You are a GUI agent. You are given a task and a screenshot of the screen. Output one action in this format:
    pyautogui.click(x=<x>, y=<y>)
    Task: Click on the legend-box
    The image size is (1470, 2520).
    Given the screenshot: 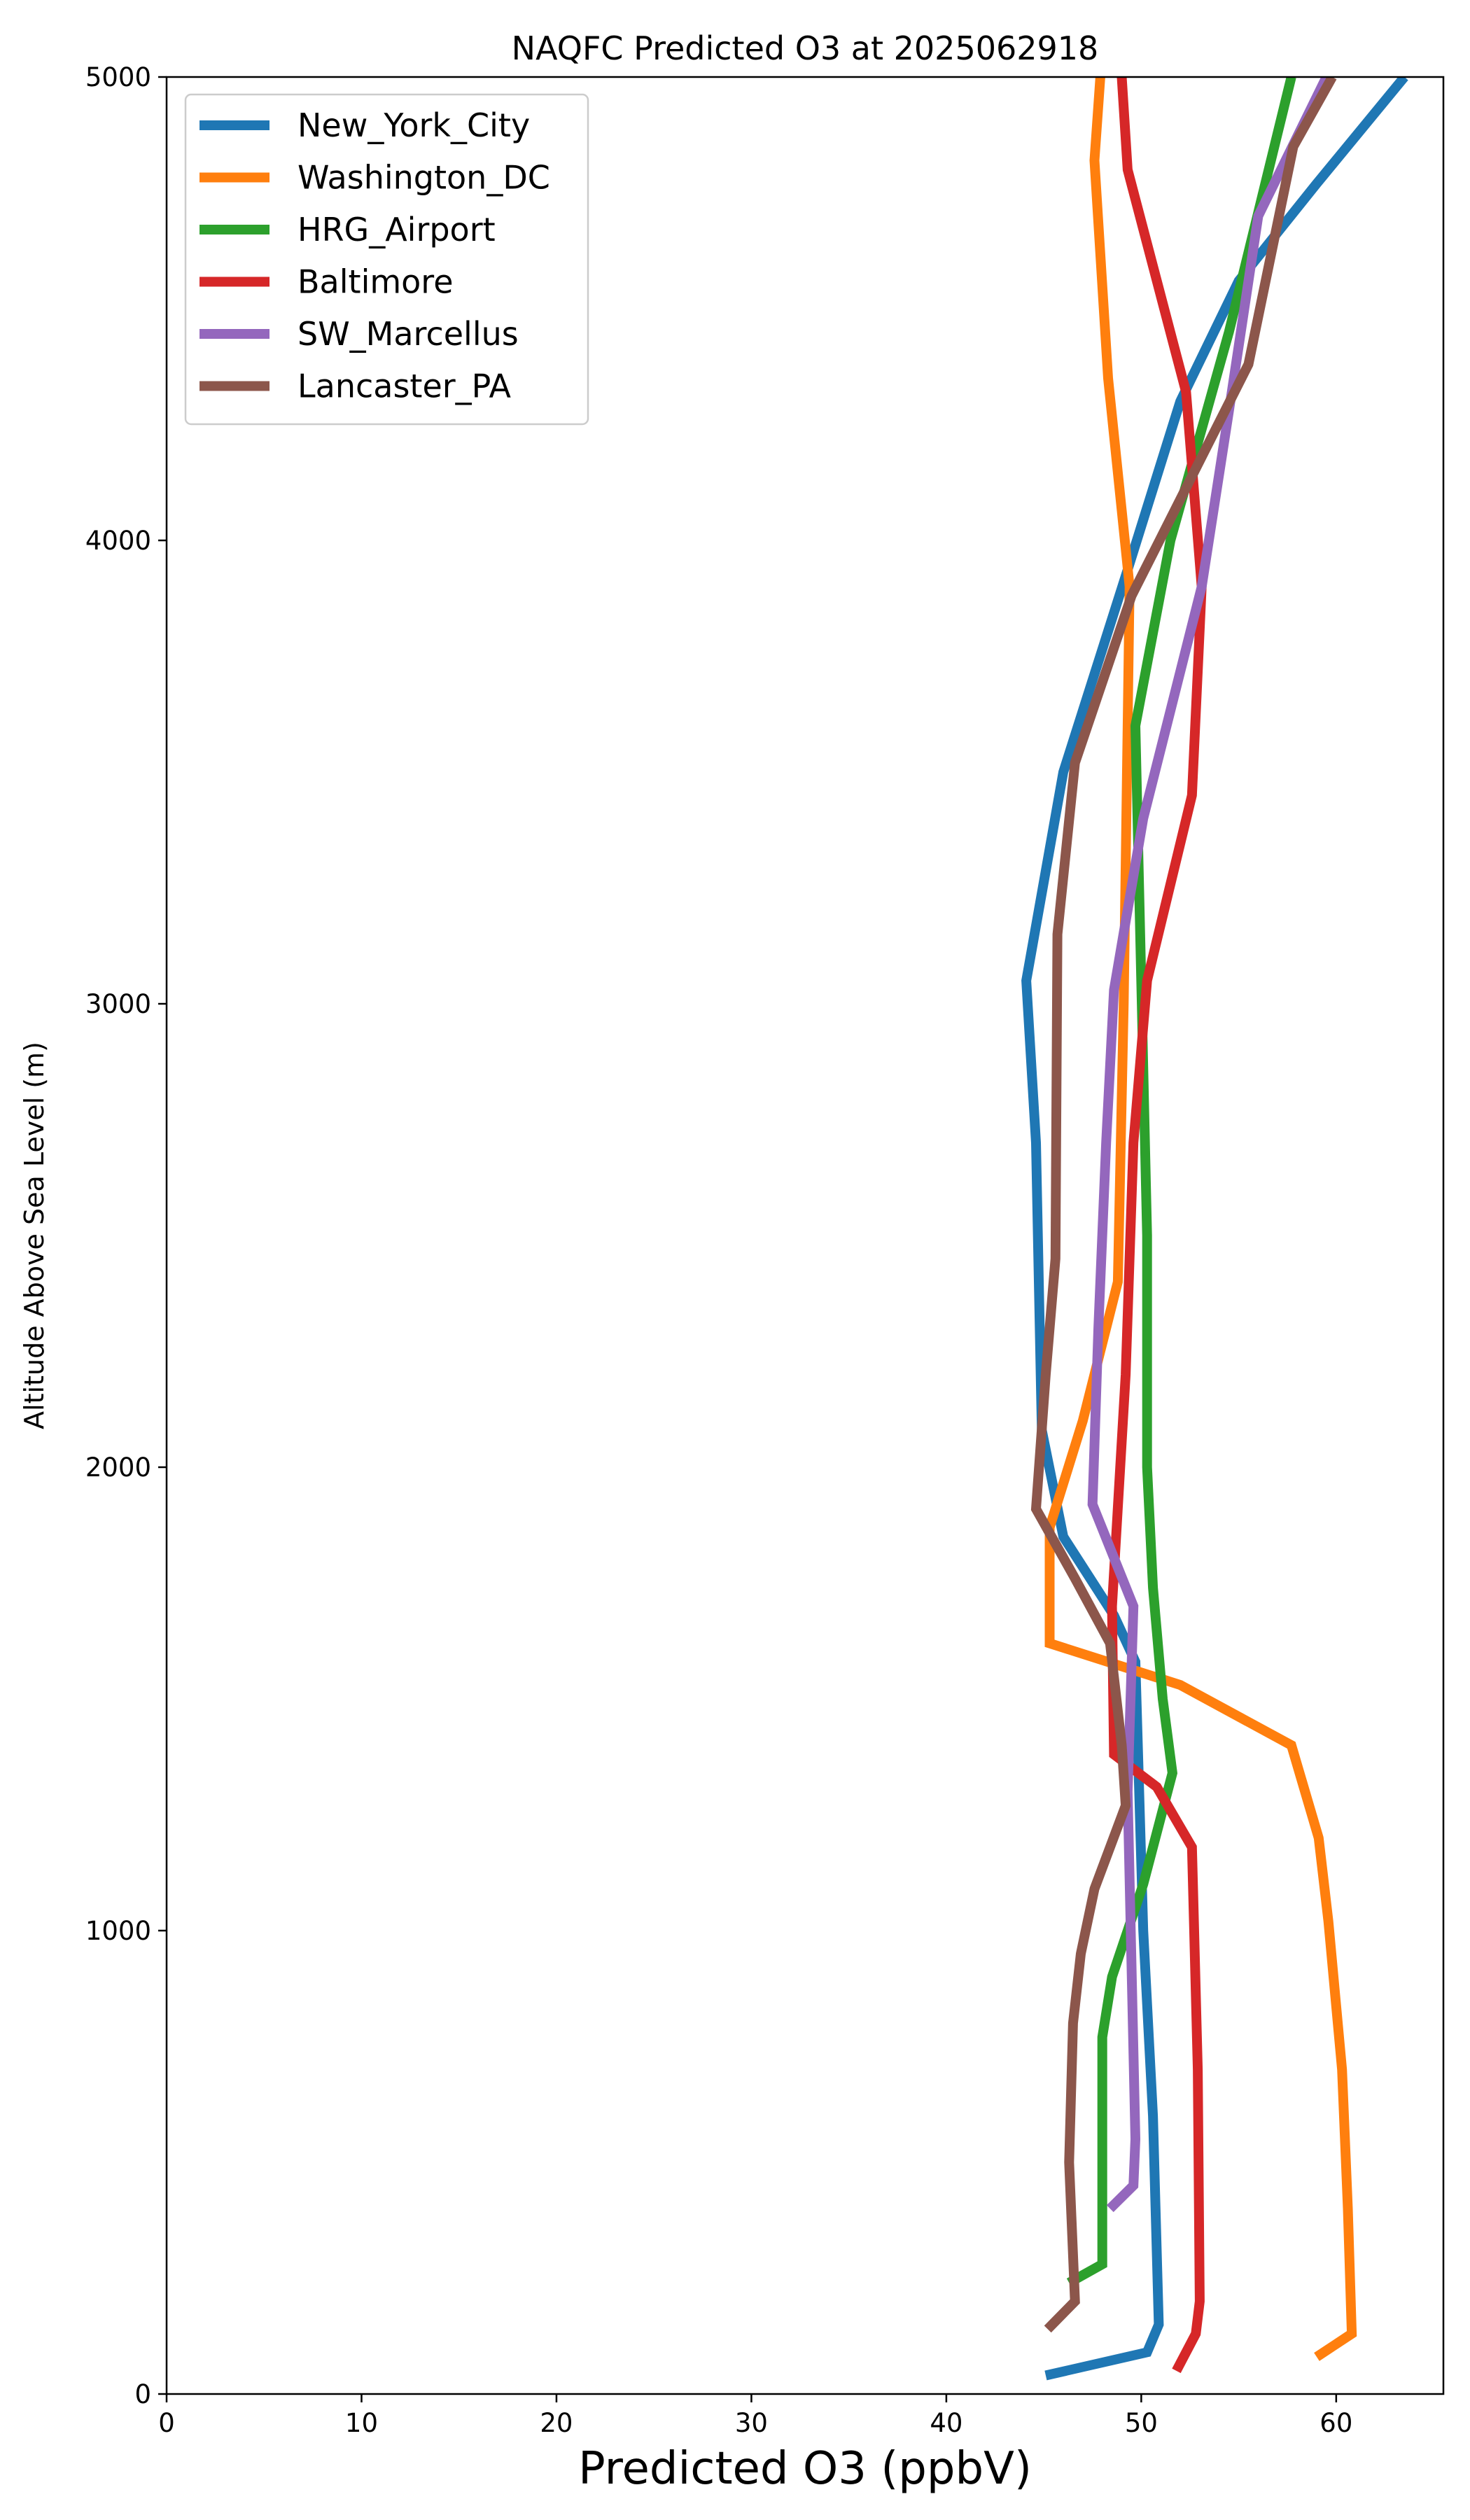 What is the action you would take?
    pyautogui.click(x=386, y=259)
    